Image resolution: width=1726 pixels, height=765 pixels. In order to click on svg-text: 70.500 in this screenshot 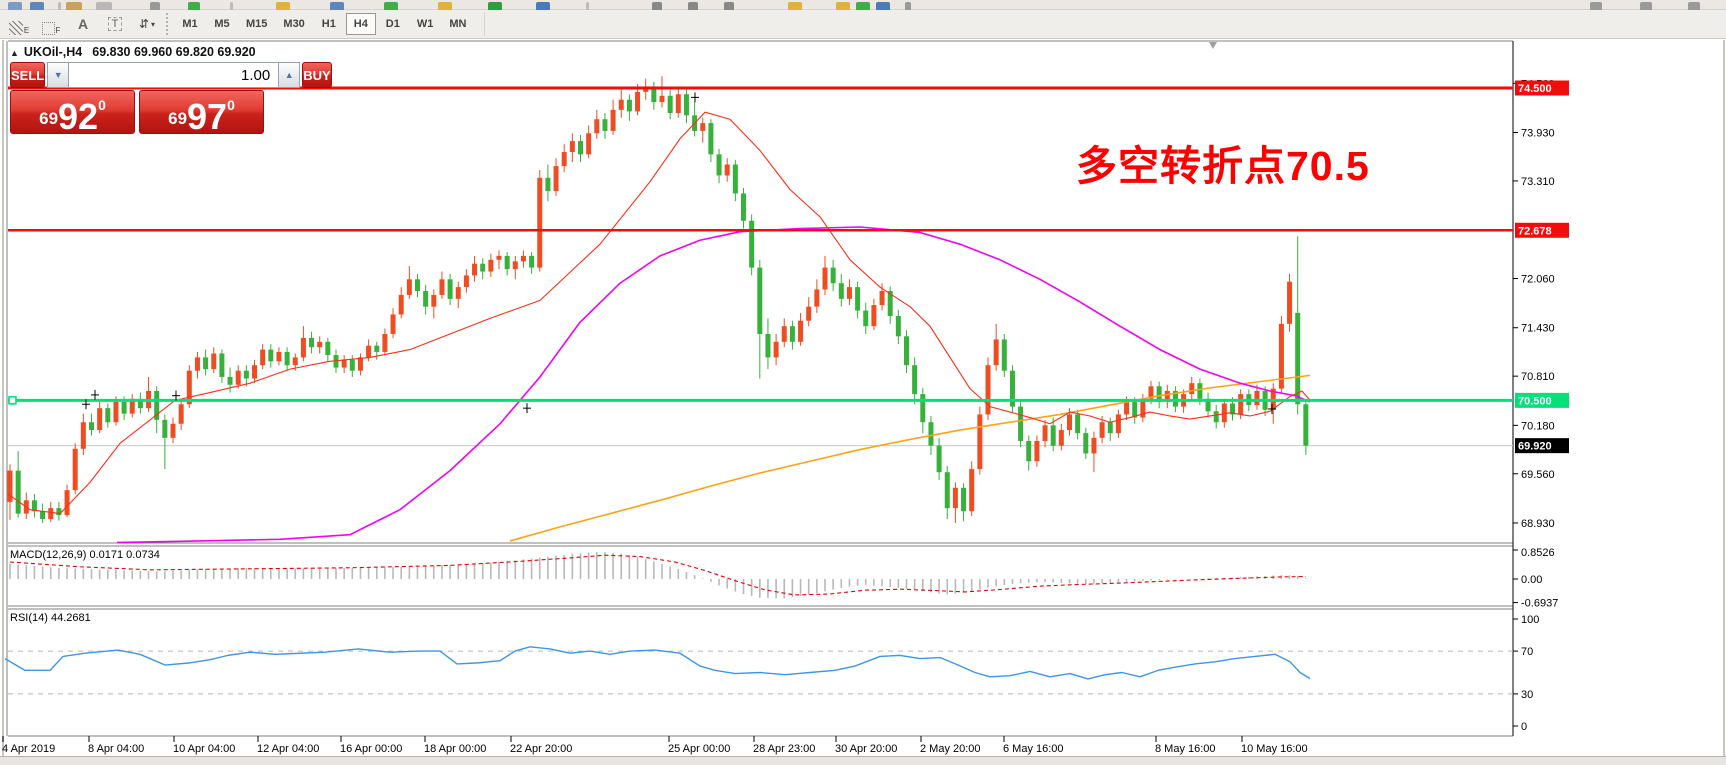, I will do `click(1535, 401)`.